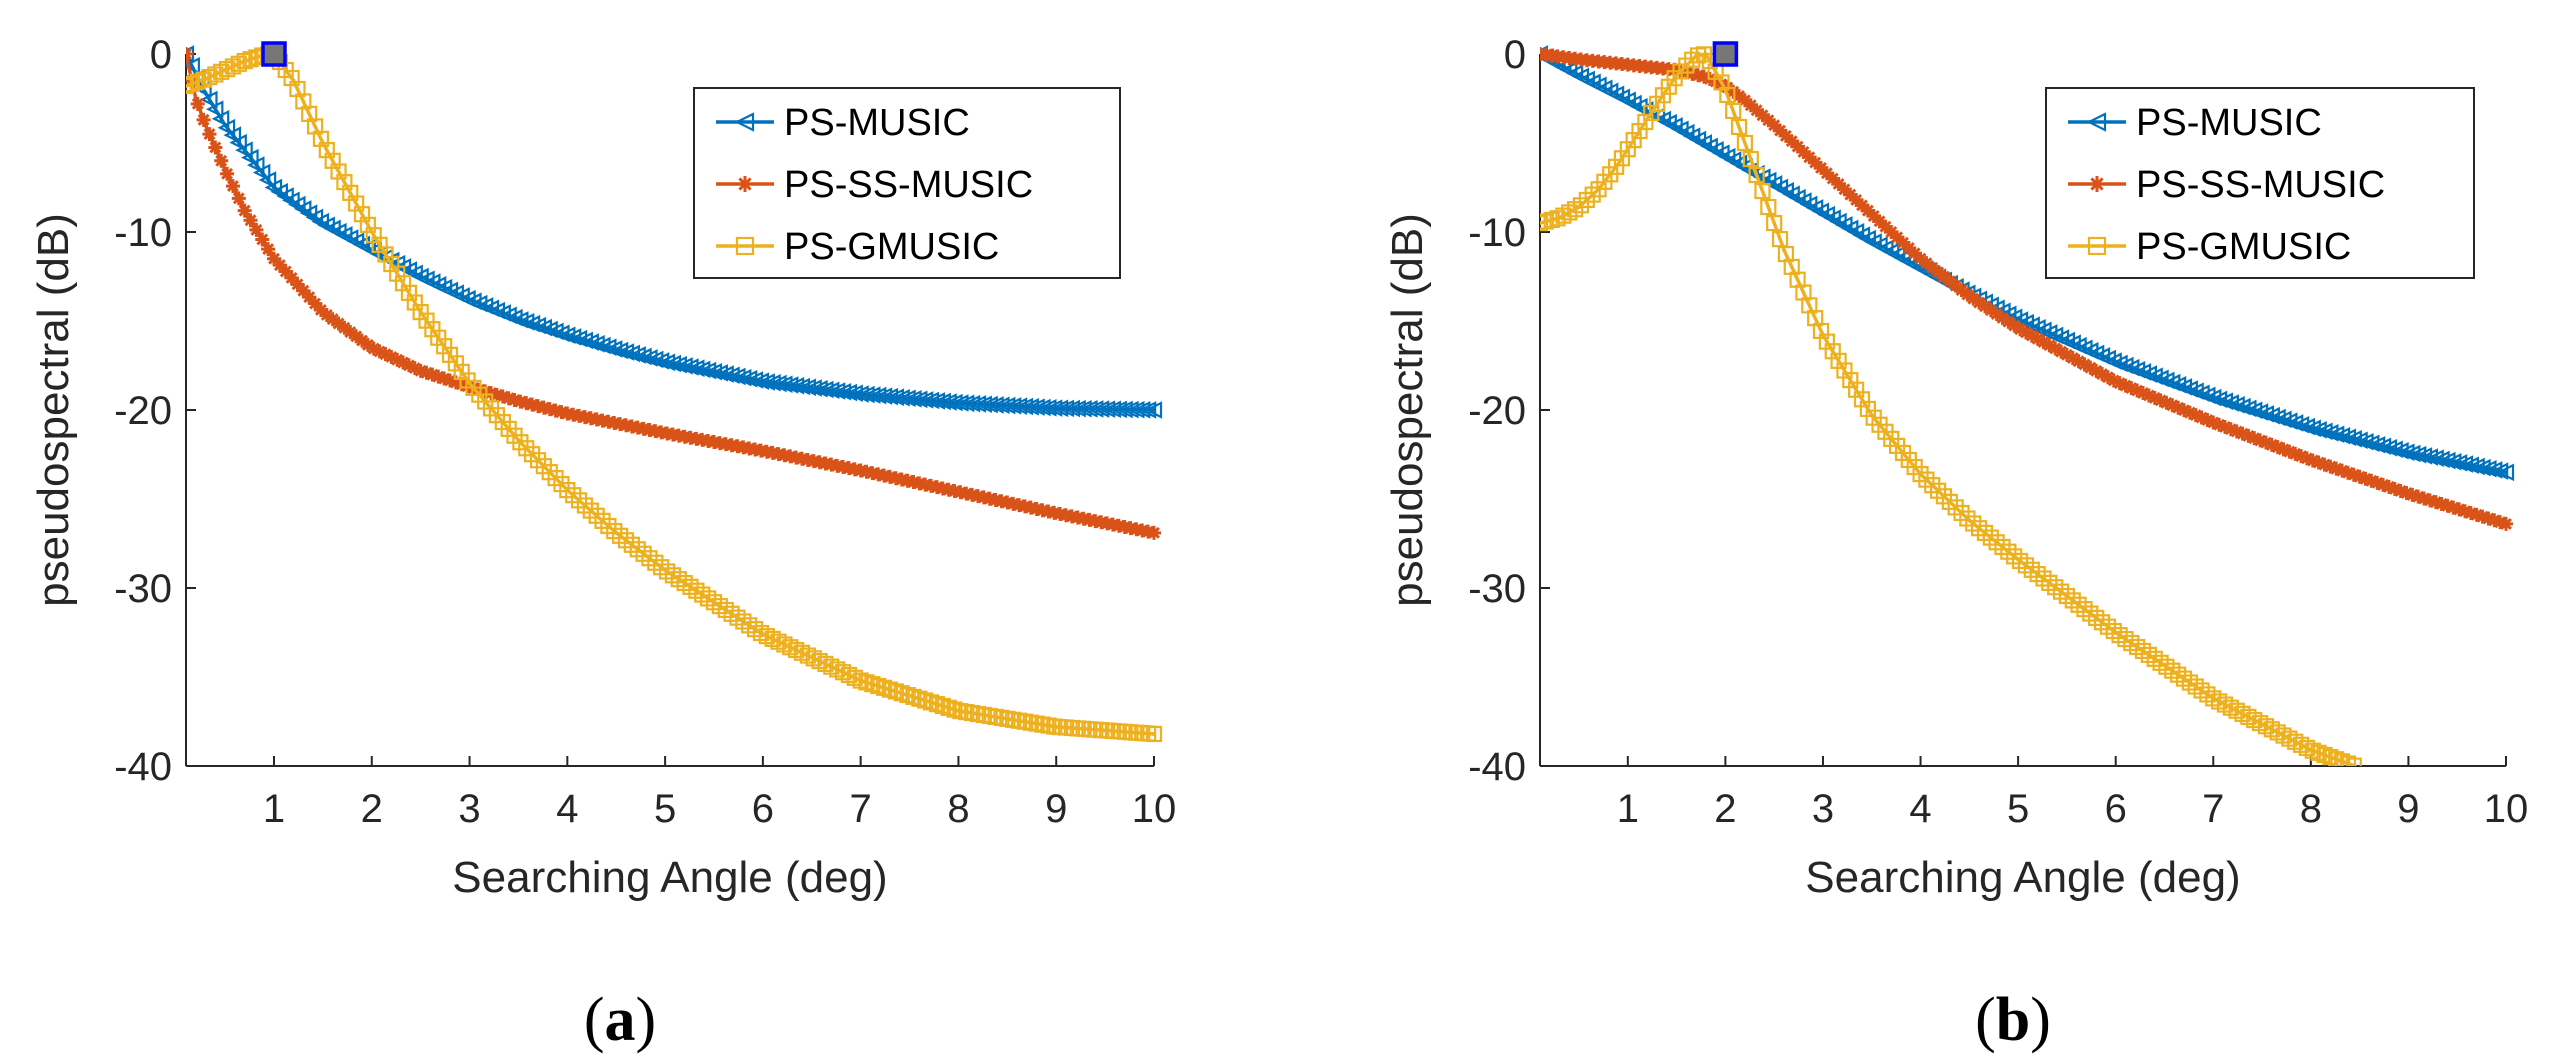 Image resolution: width=2554 pixels, height=1062 pixels. I want to click on chart-b-peak-marker, so click(1725, 54).